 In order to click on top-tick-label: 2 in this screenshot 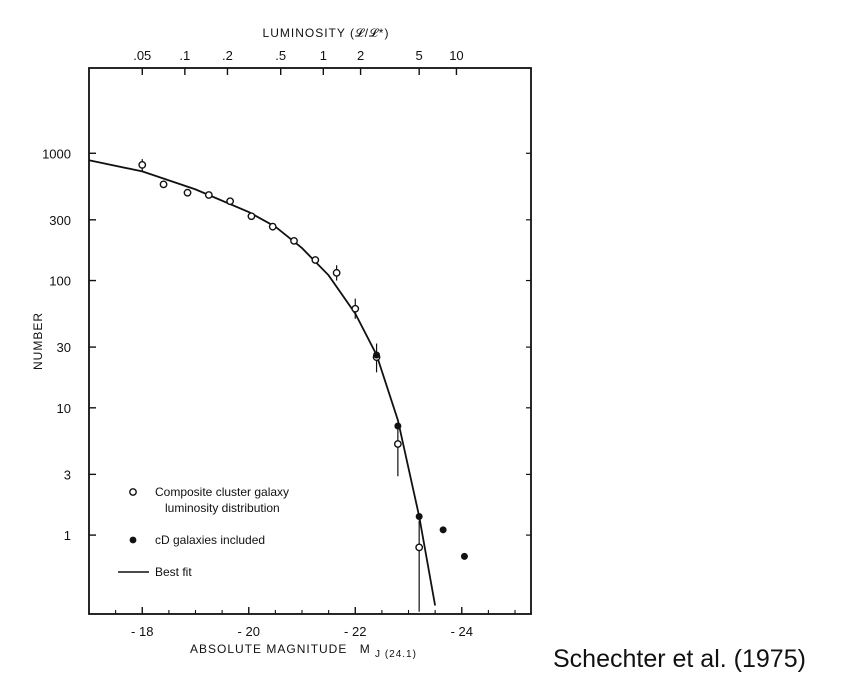, I will do `click(360, 55)`.